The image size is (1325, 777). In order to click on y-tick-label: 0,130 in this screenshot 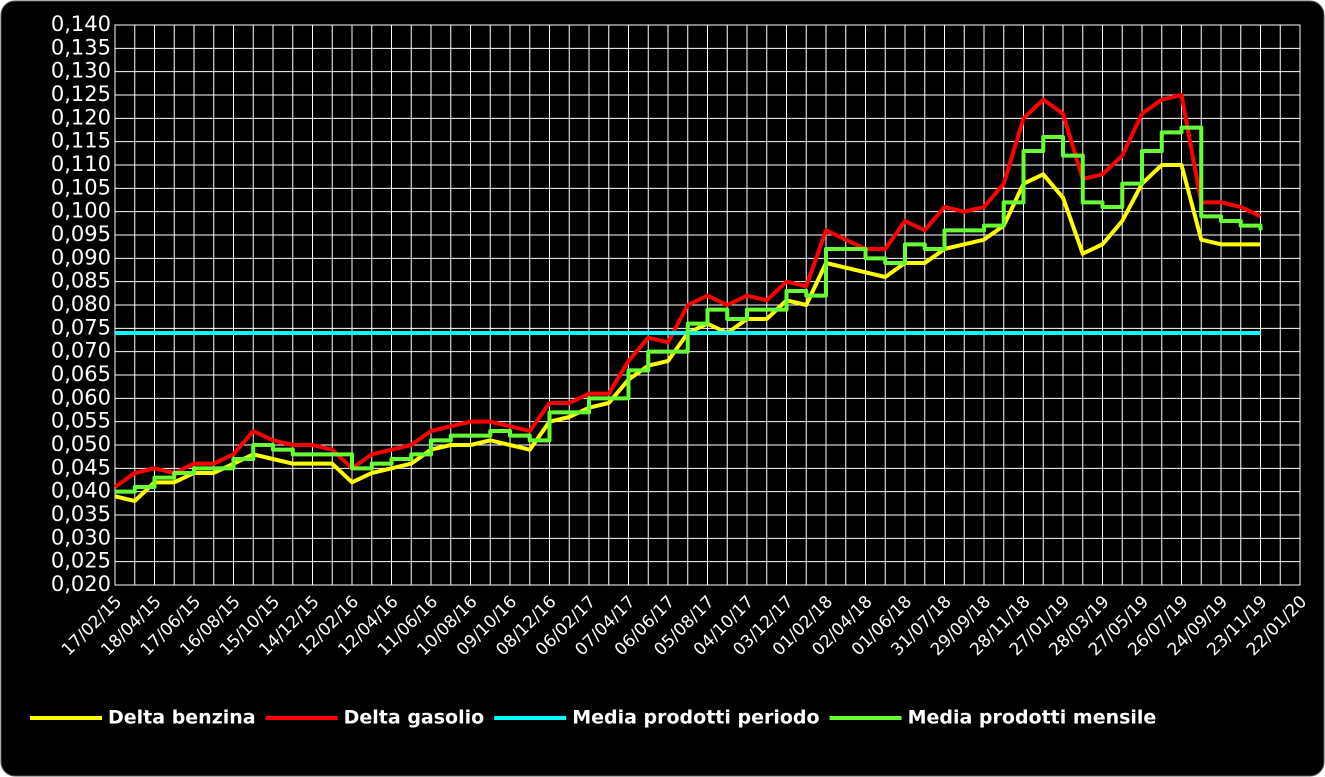, I will do `click(81, 71)`.